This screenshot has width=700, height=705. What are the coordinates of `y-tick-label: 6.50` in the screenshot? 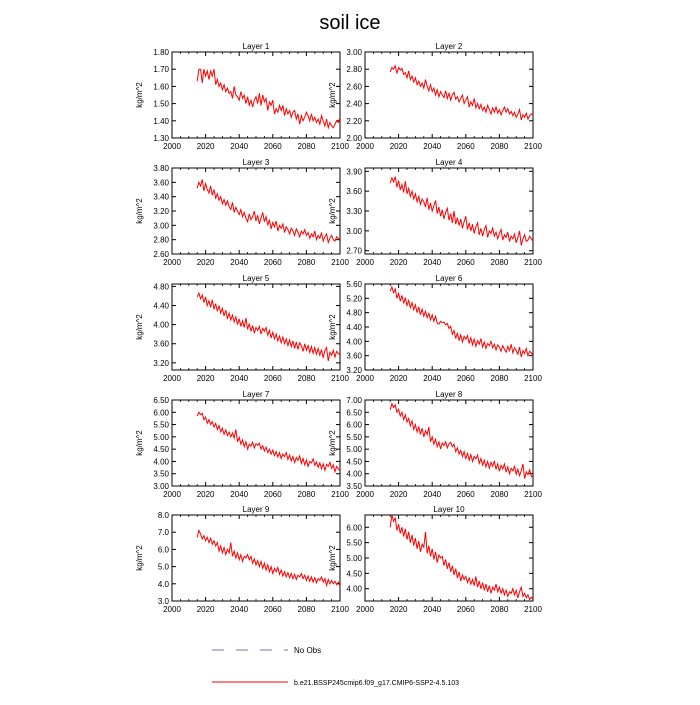 It's located at (161, 400).